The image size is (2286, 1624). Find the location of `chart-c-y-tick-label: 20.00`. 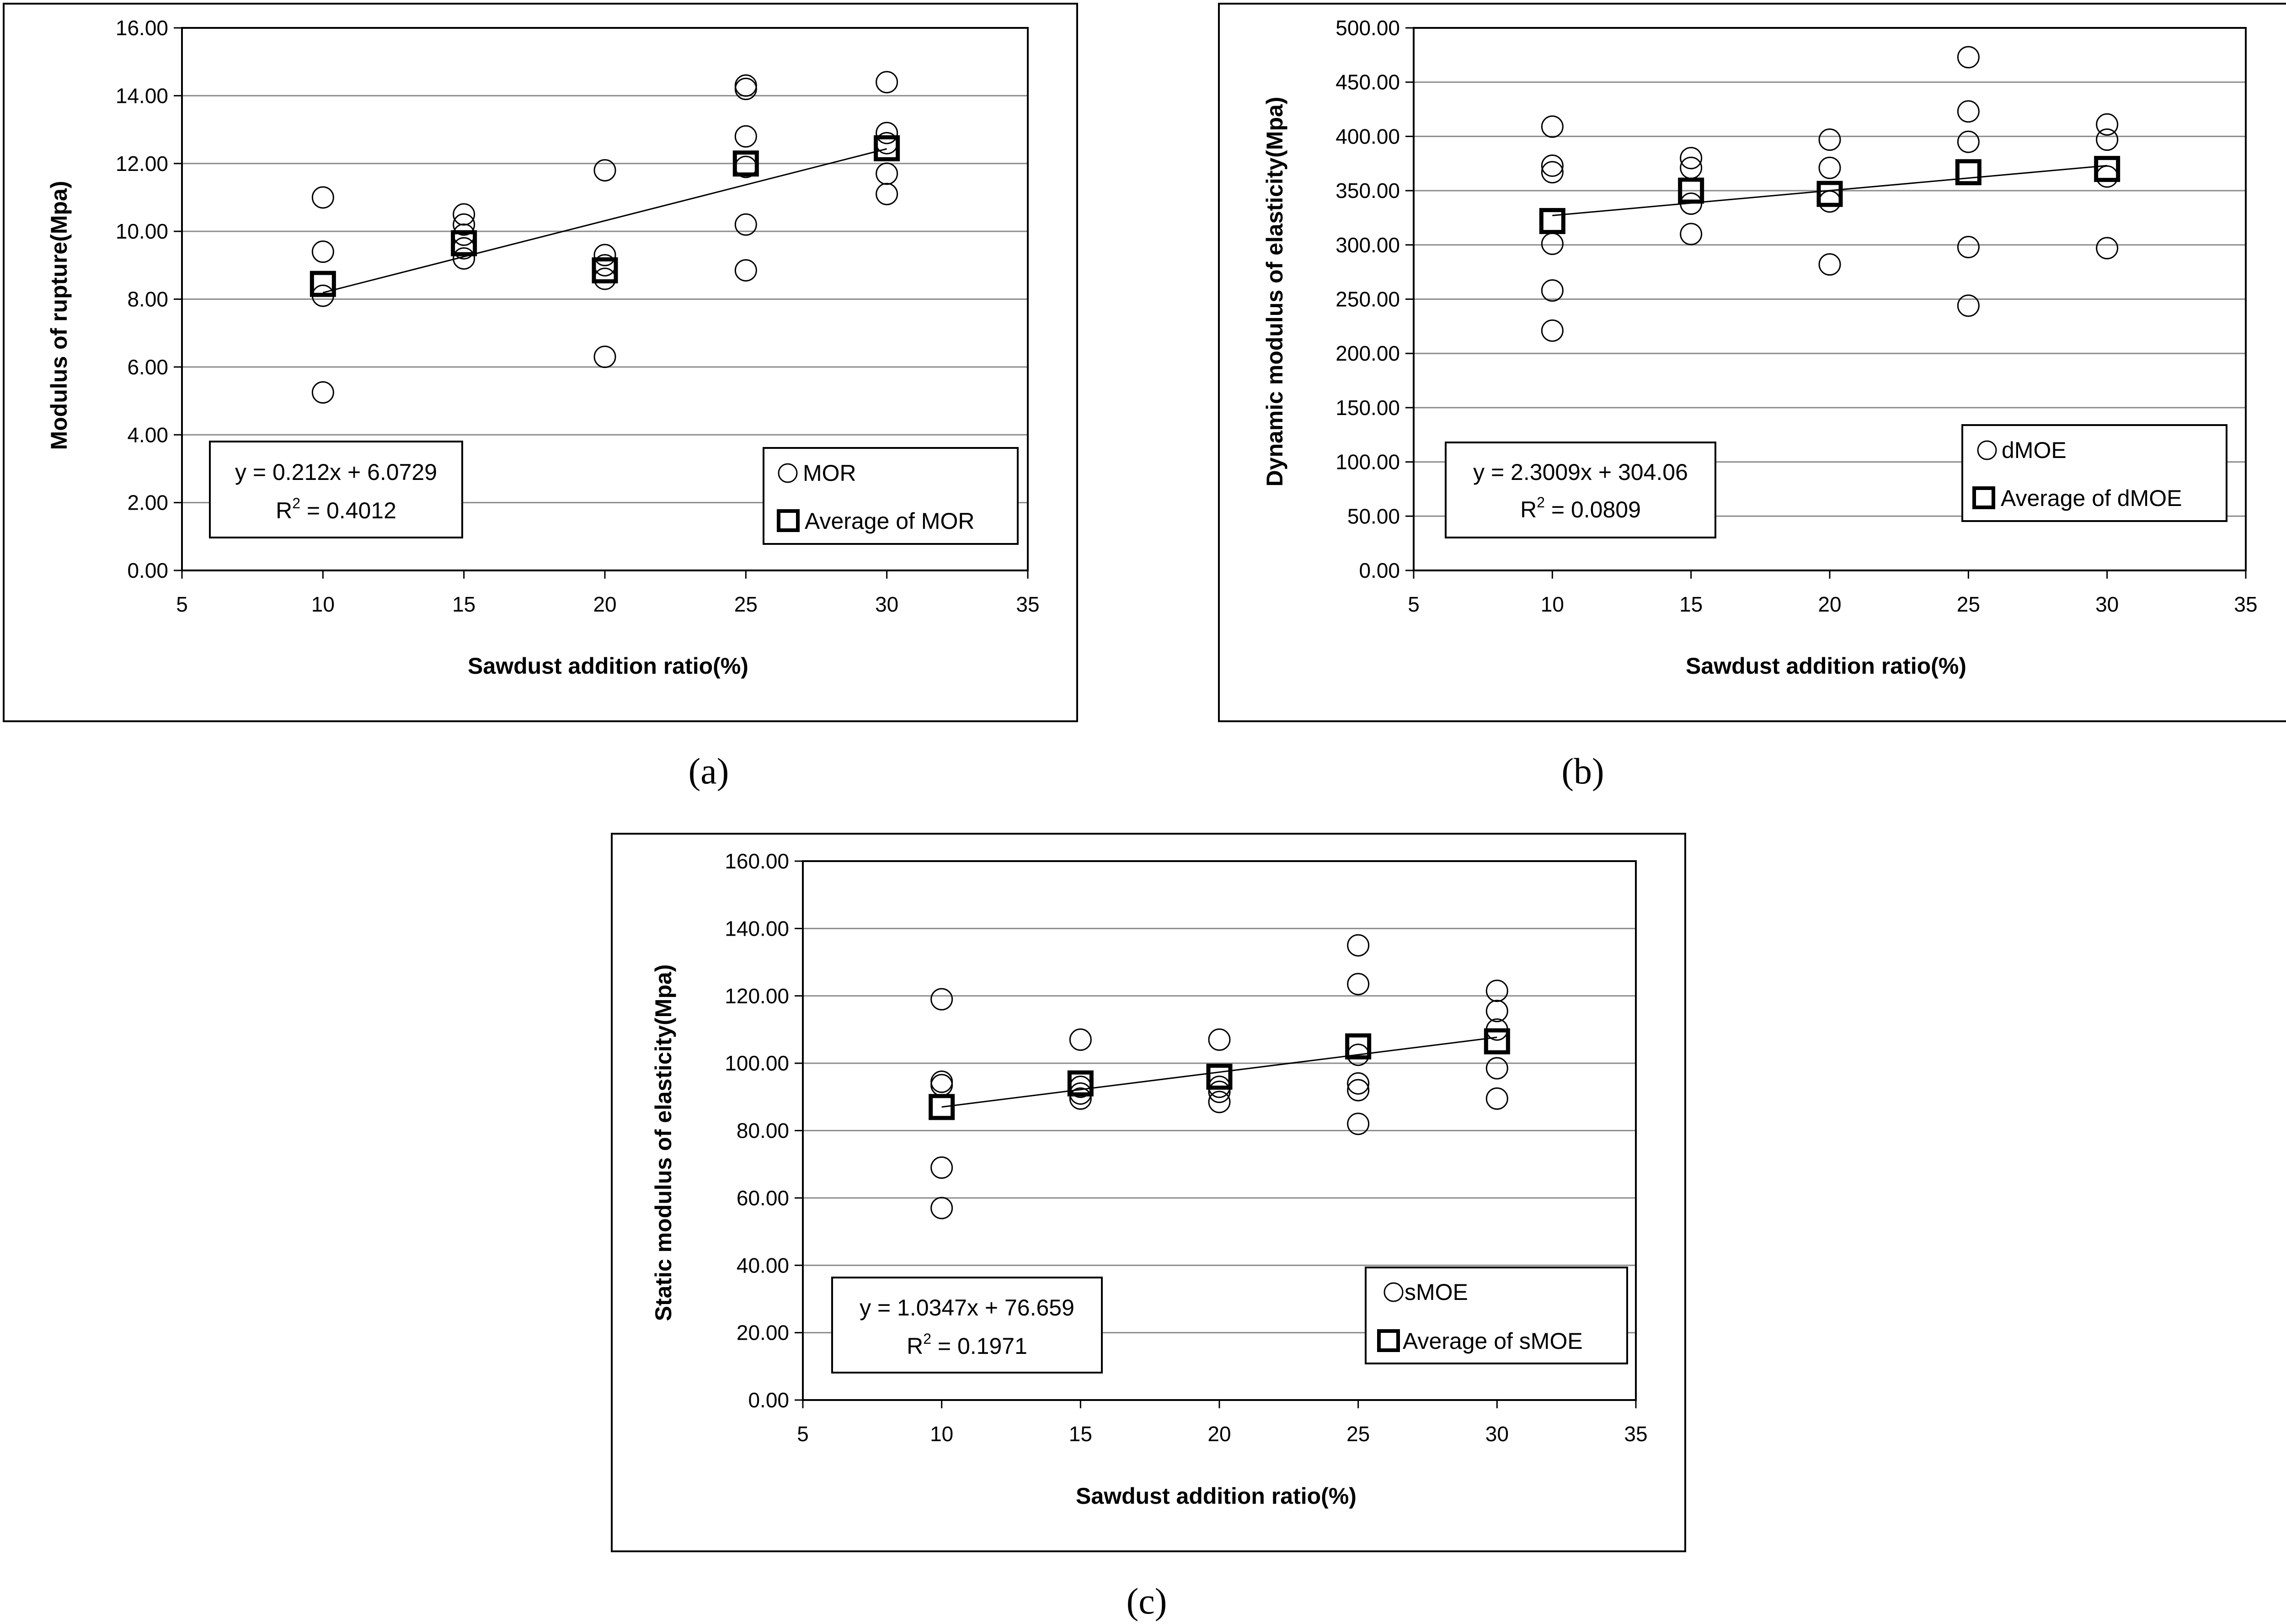

chart-c-y-tick-label: 20.00 is located at coordinates (763, 1333).